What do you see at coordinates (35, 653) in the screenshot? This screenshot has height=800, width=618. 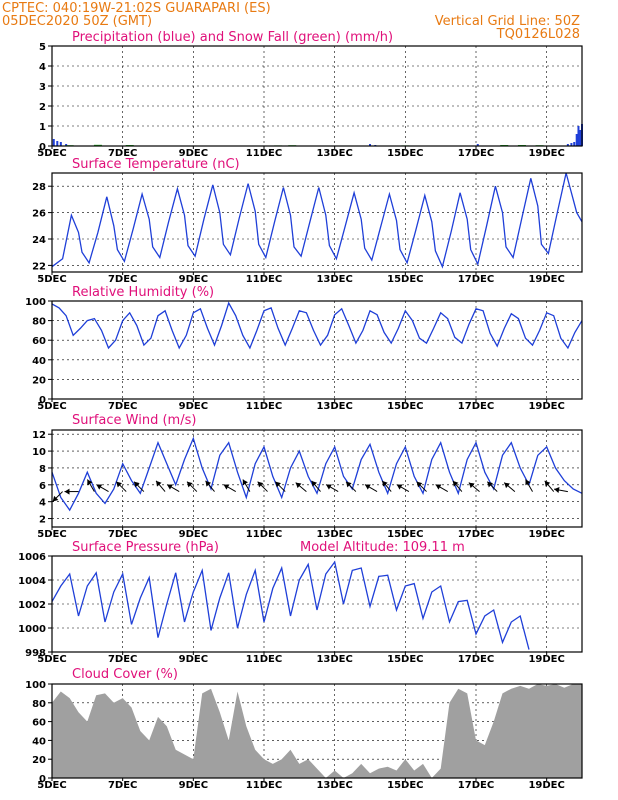 I see `y-tick-label: 998` at bounding box center [35, 653].